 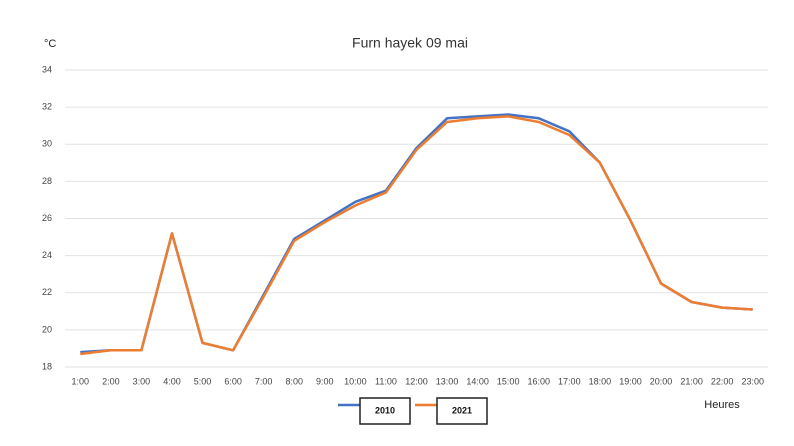 What do you see at coordinates (50, 44) in the screenshot?
I see `y-axis-label: °C` at bounding box center [50, 44].